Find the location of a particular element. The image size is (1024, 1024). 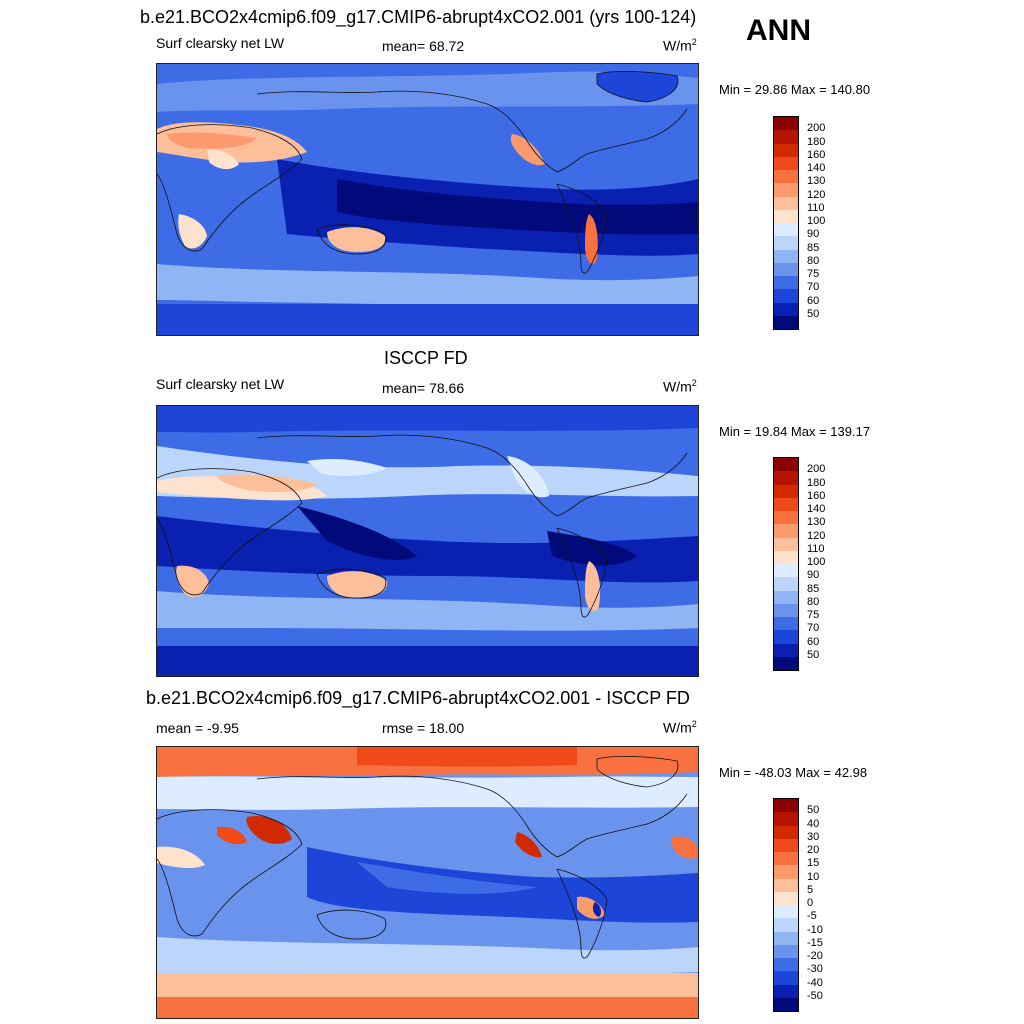

panel-diff-units: W/m2 is located at coordinates (680, 727).